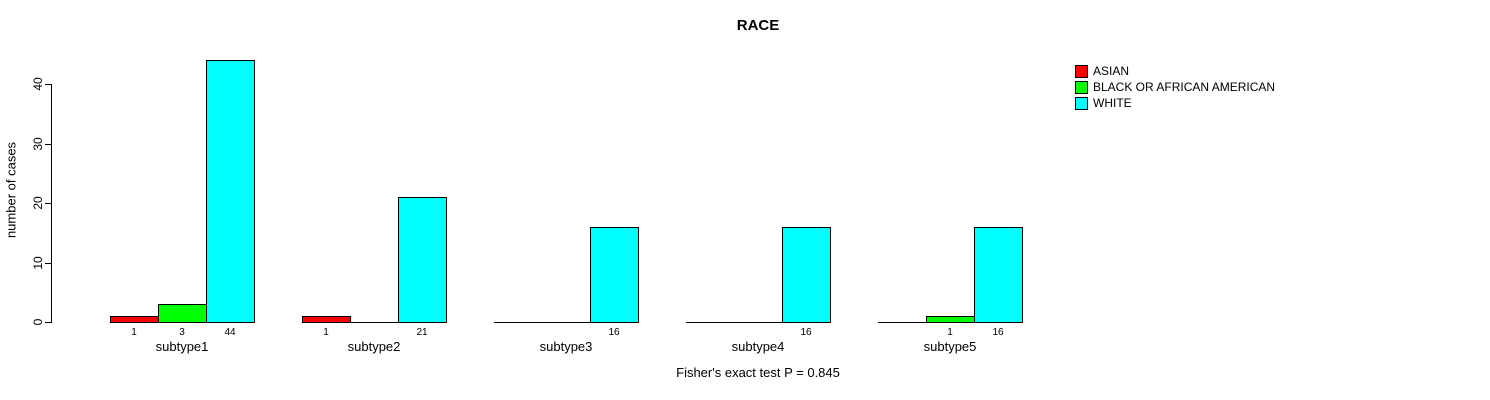  What do you see at coordinates (38, 203) in the screenshot?
I see `y-tick-label: 20` at bounding box center [38, 203].